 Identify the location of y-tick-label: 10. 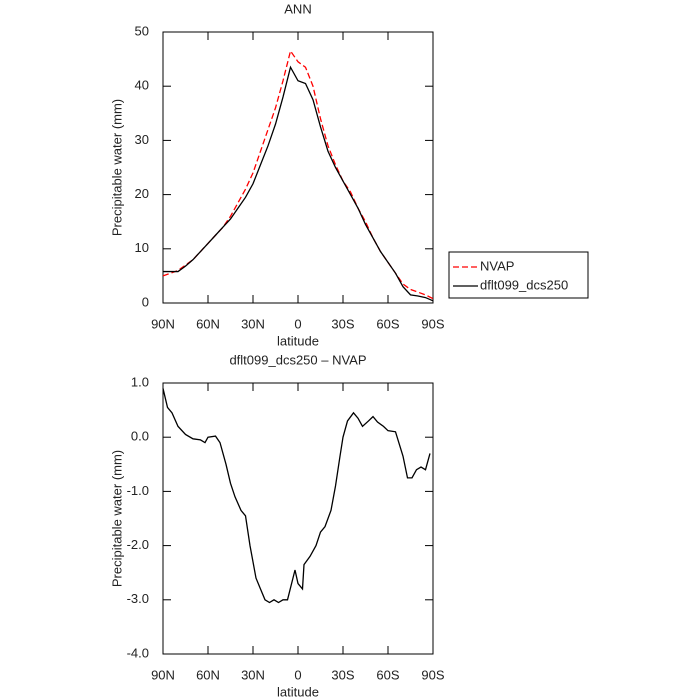
(142, 247).